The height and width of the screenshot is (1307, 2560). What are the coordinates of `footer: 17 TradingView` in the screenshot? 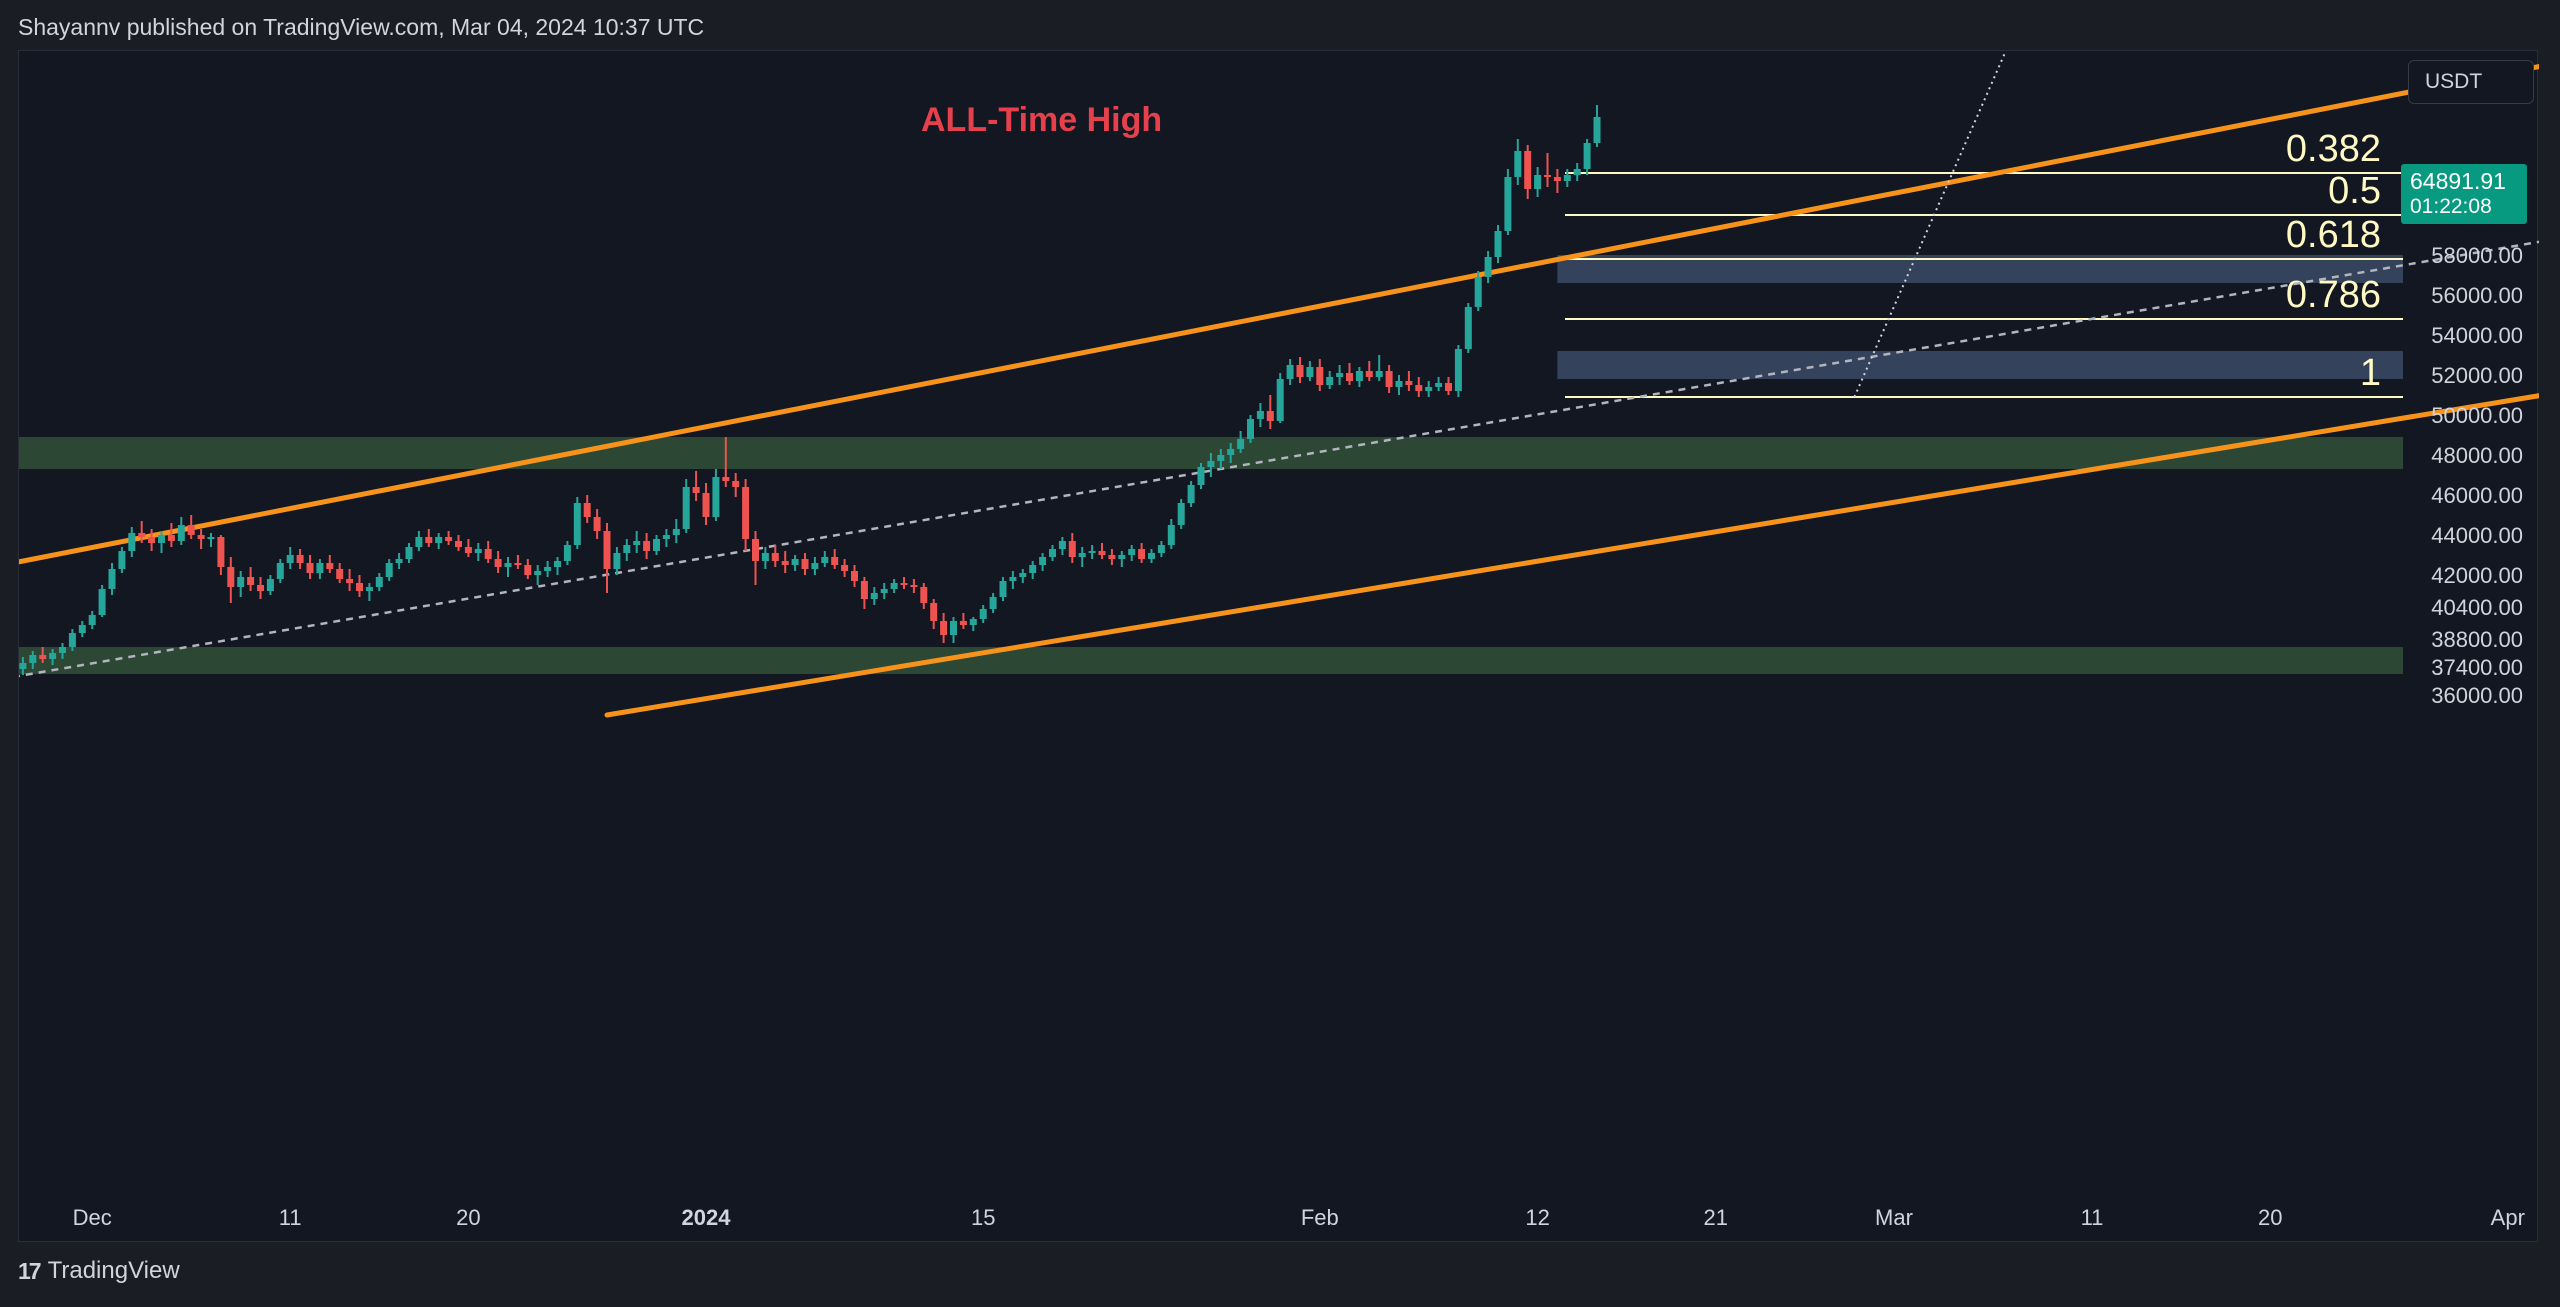 It's located at (99, 1271).